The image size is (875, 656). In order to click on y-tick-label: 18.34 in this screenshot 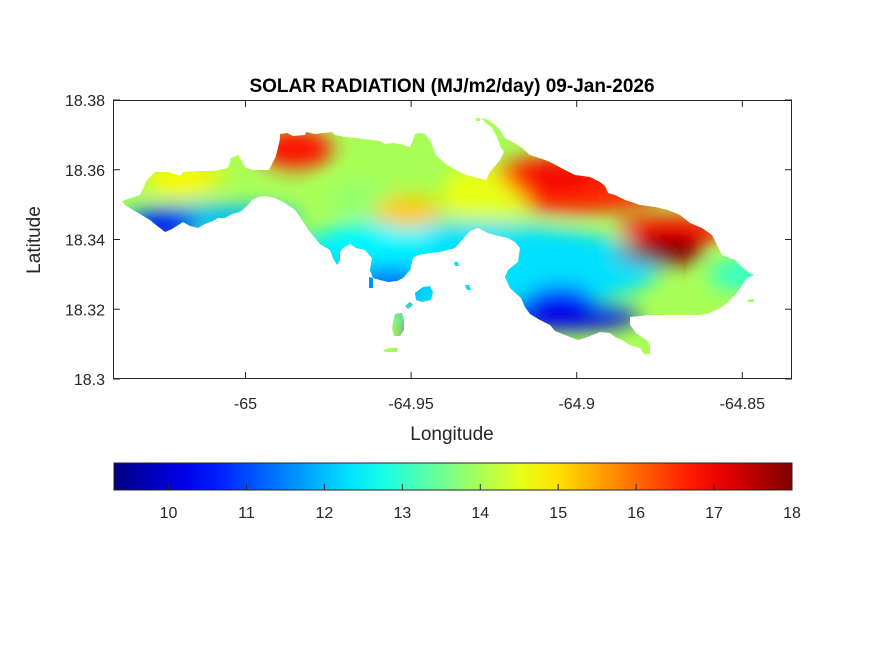, I will do `click(85, 241)`.